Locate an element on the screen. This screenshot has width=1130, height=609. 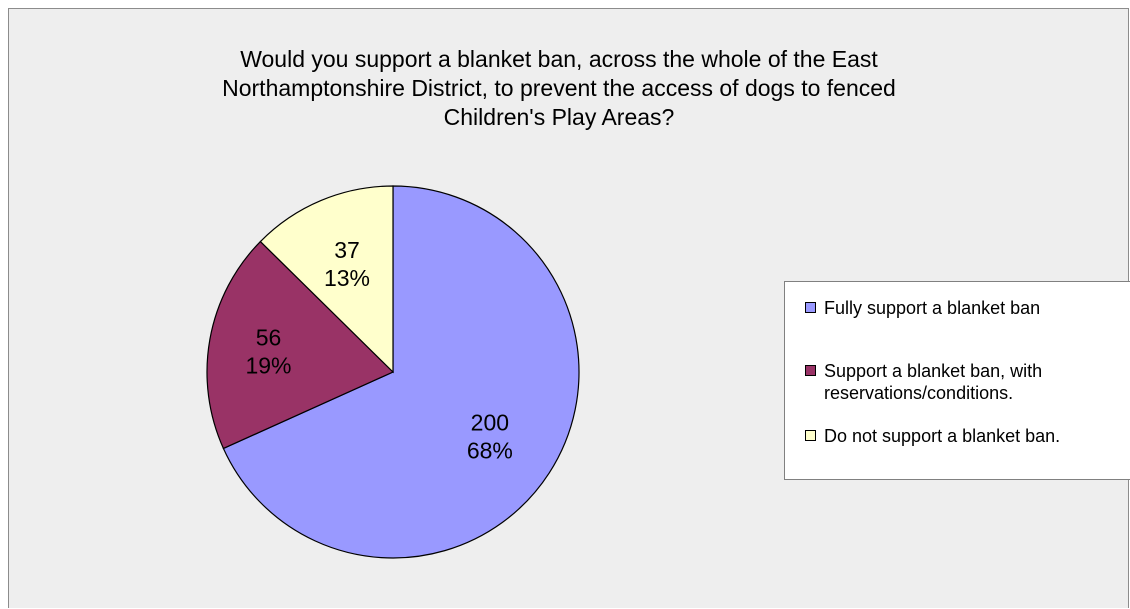
pie-slice-do-not-support is located at coordinates (326, 279).